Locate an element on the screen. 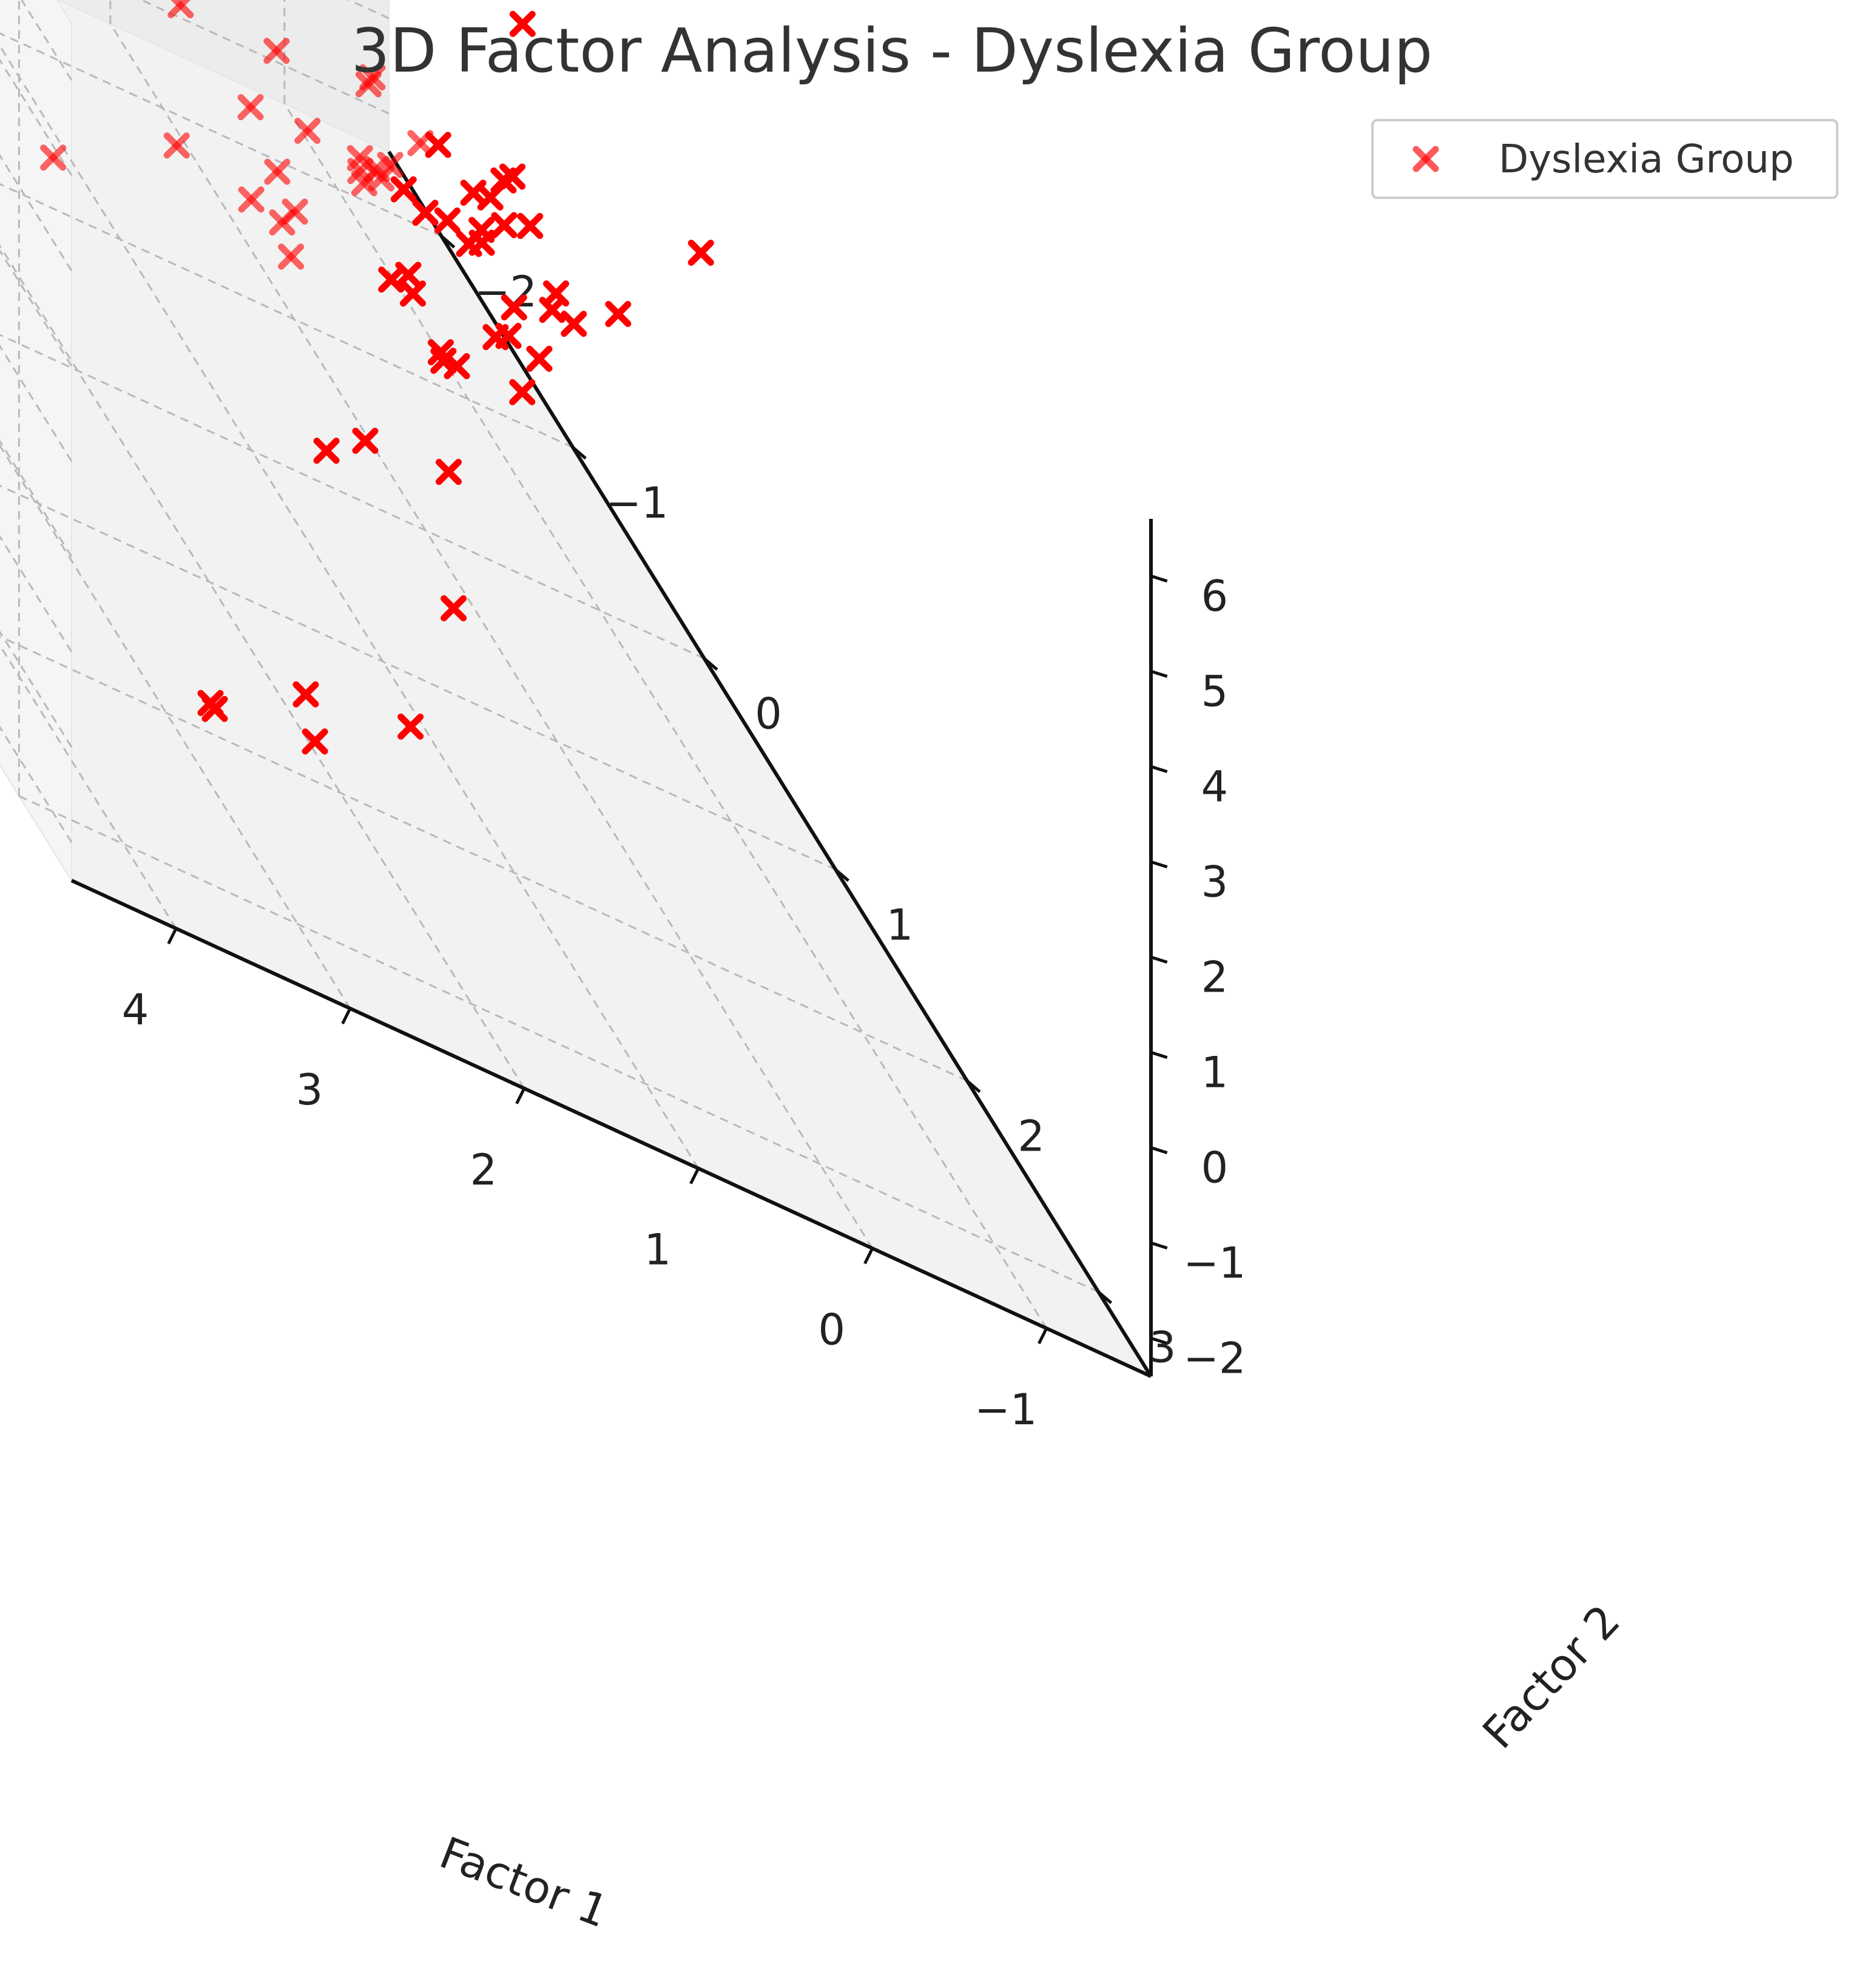 The image size is (1876, 1988). x-tick-label: 0 is located at coordinates (832, 1329).